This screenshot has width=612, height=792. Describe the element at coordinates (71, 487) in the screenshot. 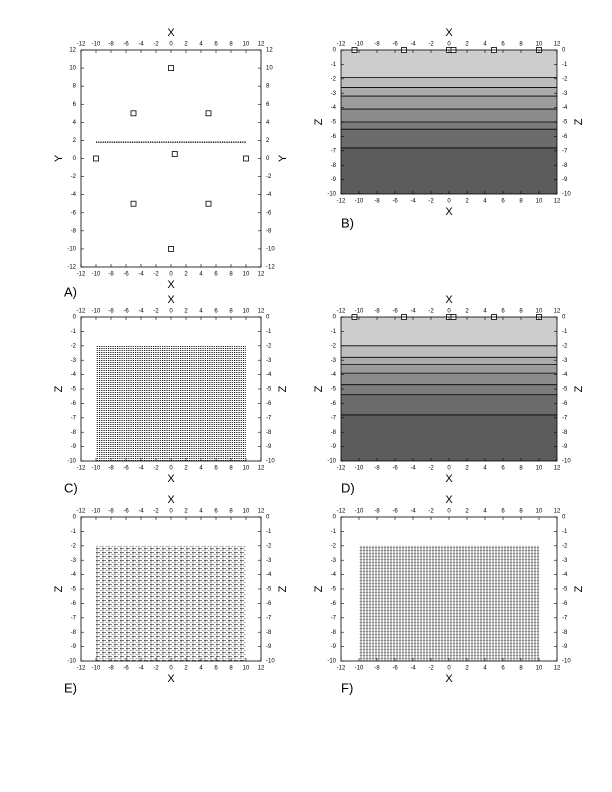

I see `panel-label: C)` at that location.